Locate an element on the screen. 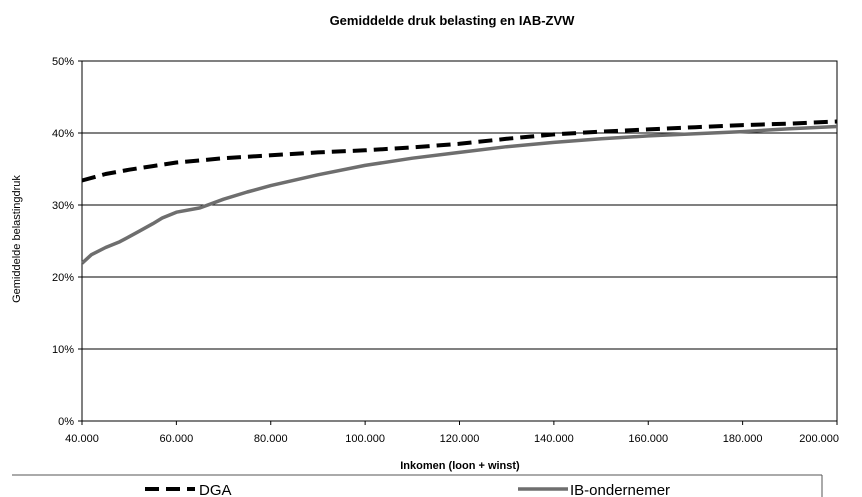  x-tick-label: 160.000 is located at coordinates (648, 439).